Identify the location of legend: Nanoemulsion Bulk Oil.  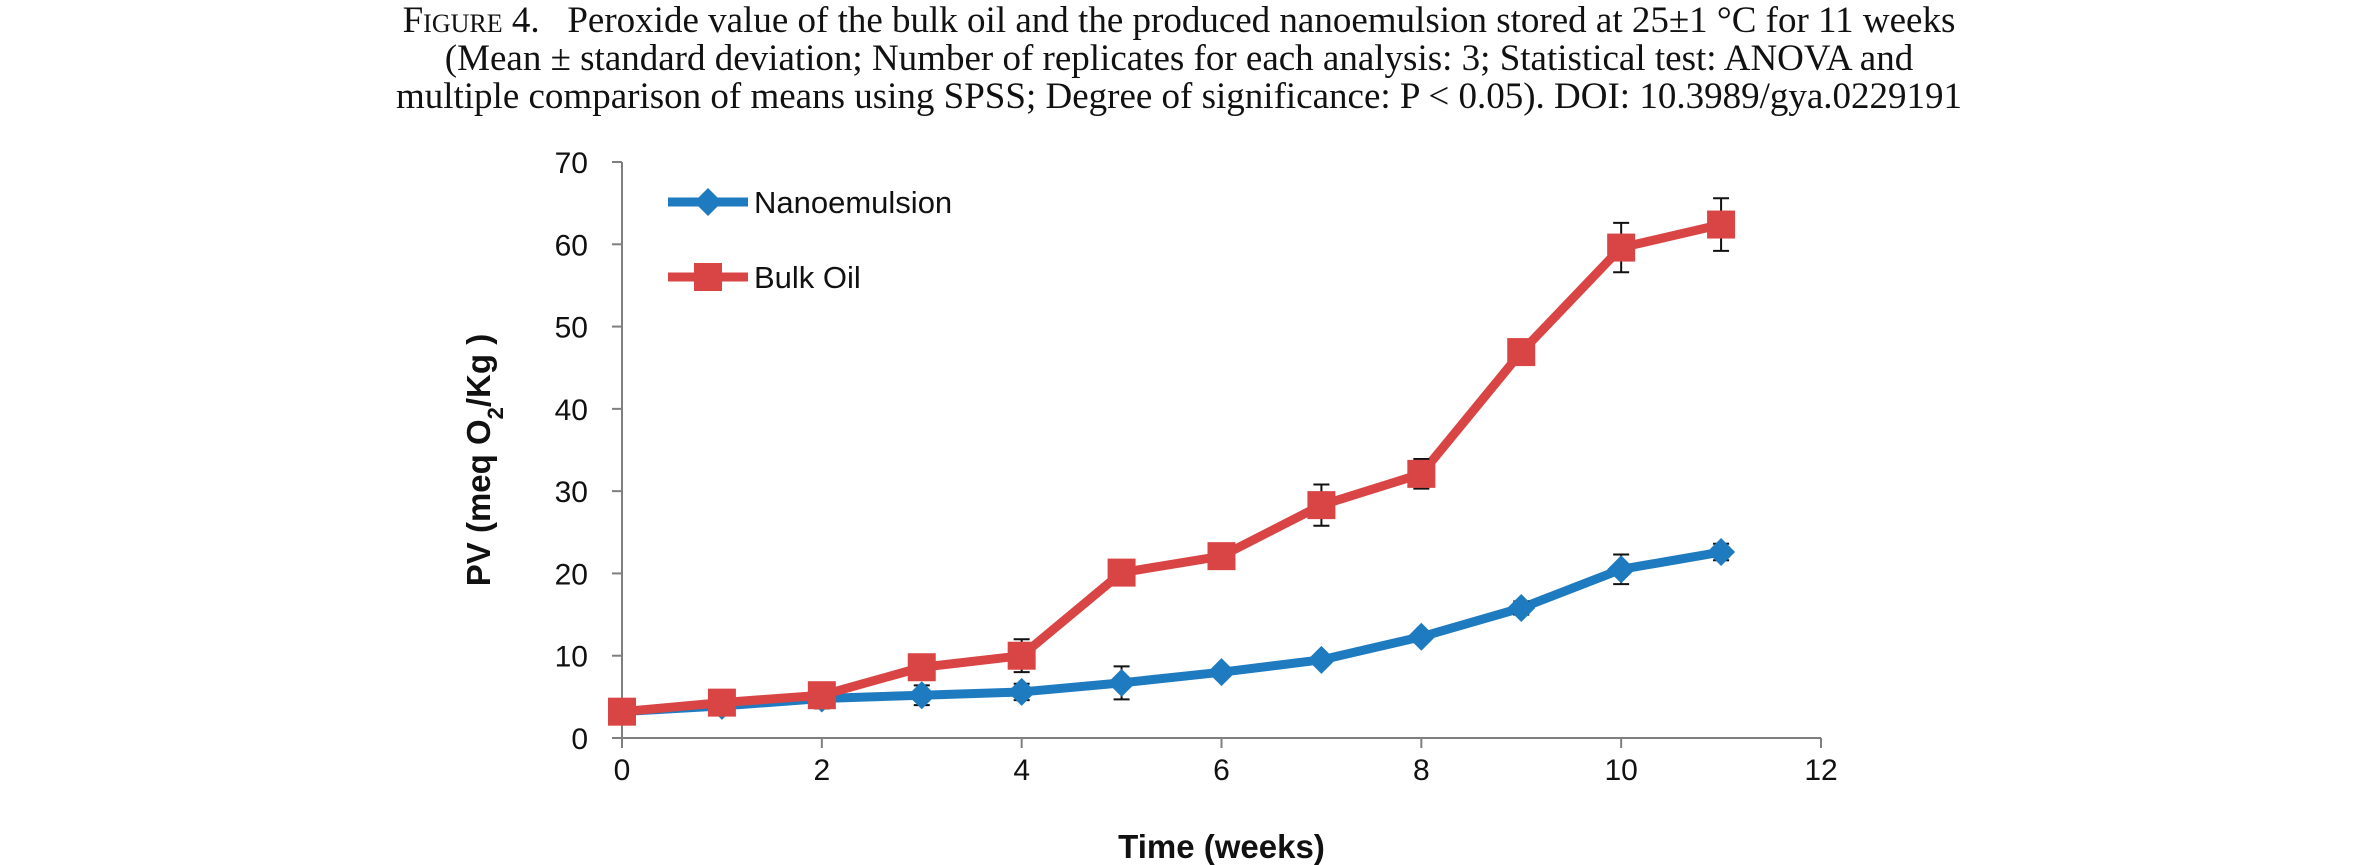
(810, 240).